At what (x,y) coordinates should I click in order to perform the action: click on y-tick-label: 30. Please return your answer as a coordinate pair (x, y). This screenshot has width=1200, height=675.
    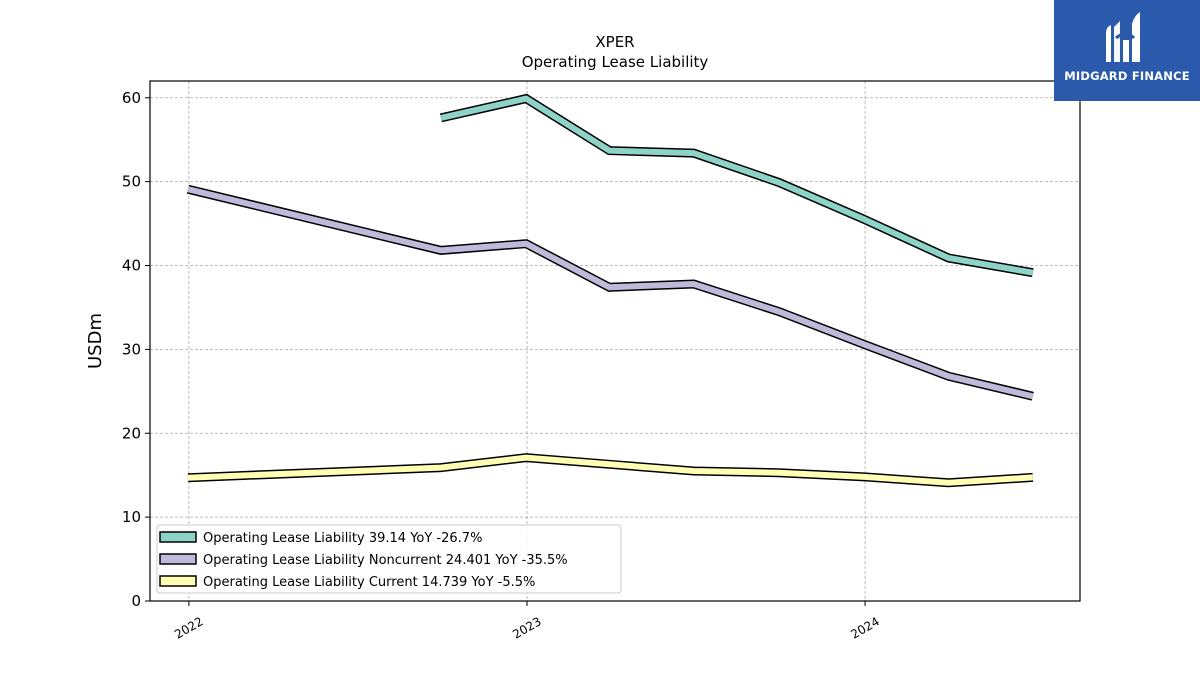
    Looking at the image, I should click on (131, 349).